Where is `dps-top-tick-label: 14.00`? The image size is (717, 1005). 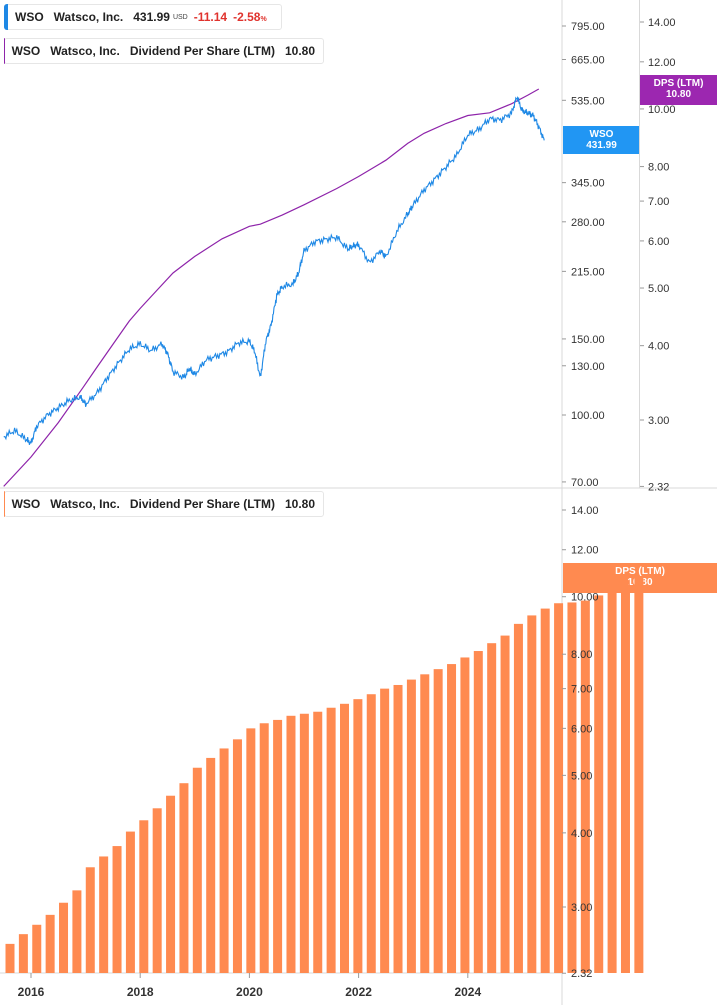
dps-top-tick-label: 14.00 is located at coordinates (662, 23).